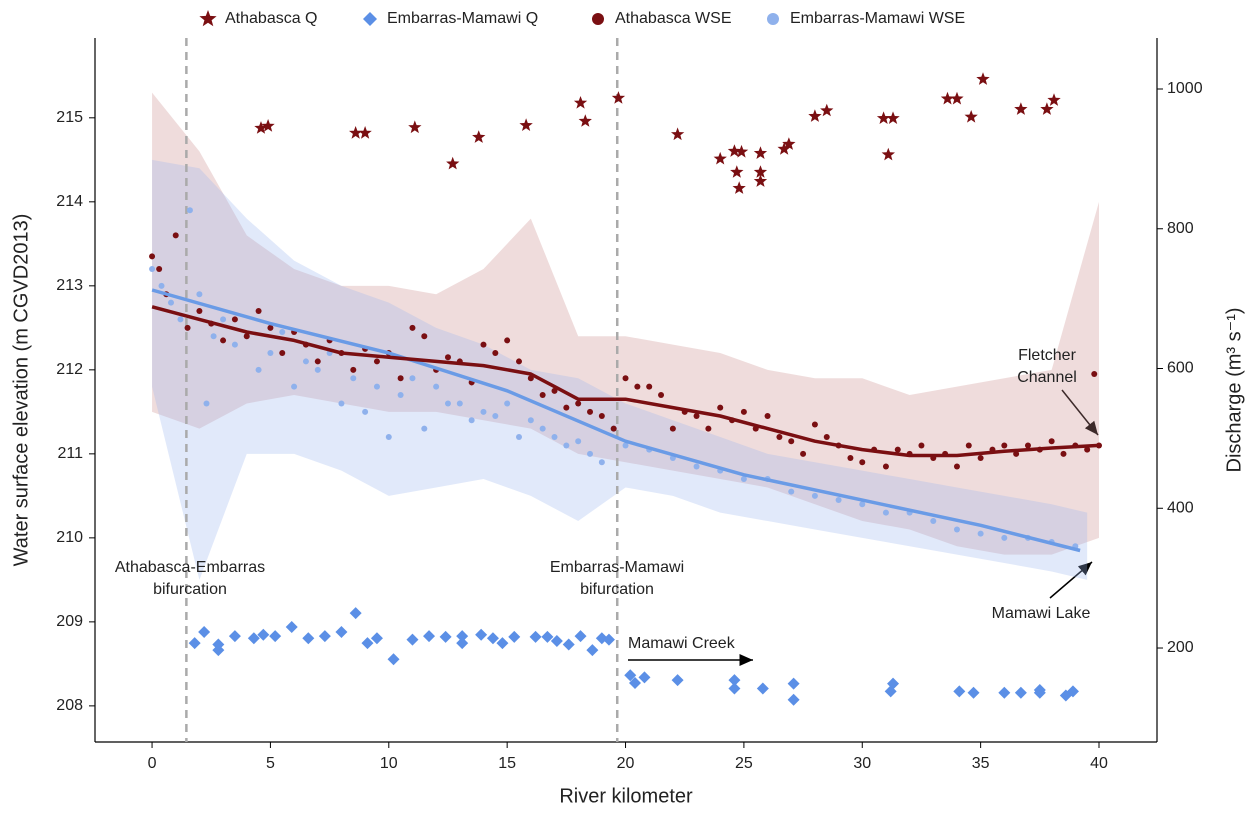 The width and height of the screenshot is (1252, 816). I want to click on y-tick-label: 210, so click(69, 537).